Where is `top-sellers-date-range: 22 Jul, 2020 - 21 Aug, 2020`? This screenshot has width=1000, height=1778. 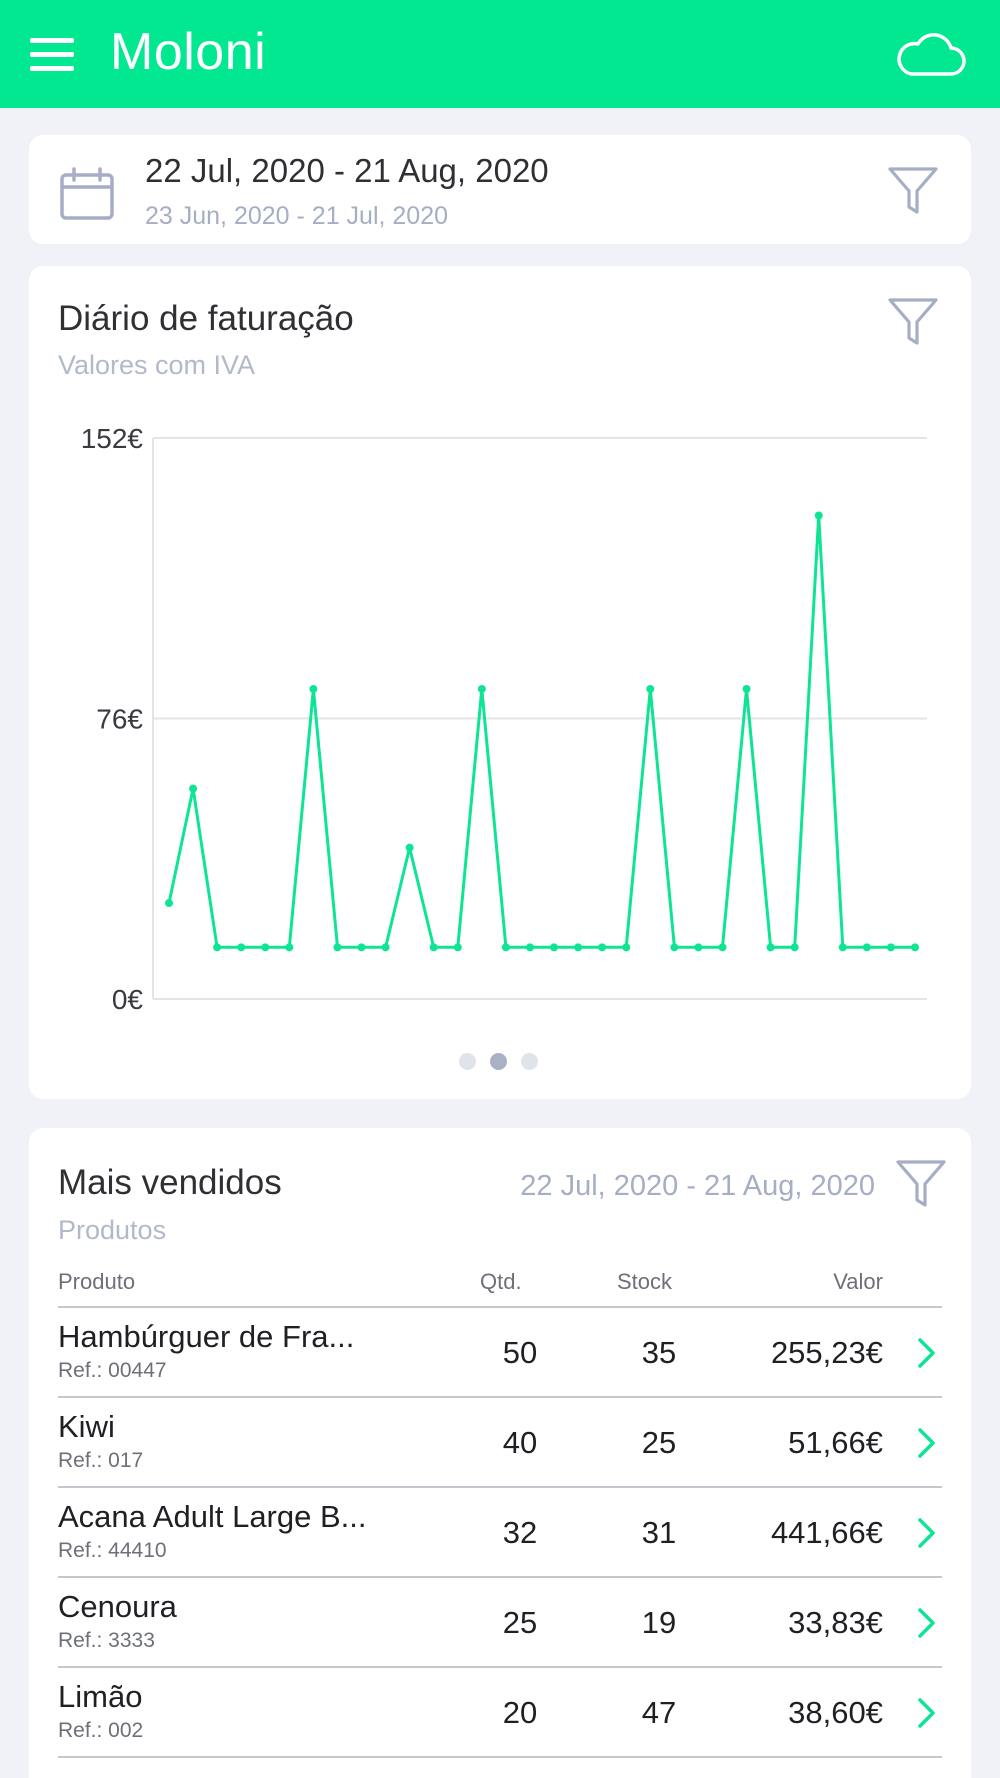 top-sellers-date-range: 22 Jul, 2020 - 21 Aug, 2020 is located at coordinates (697, 1186).